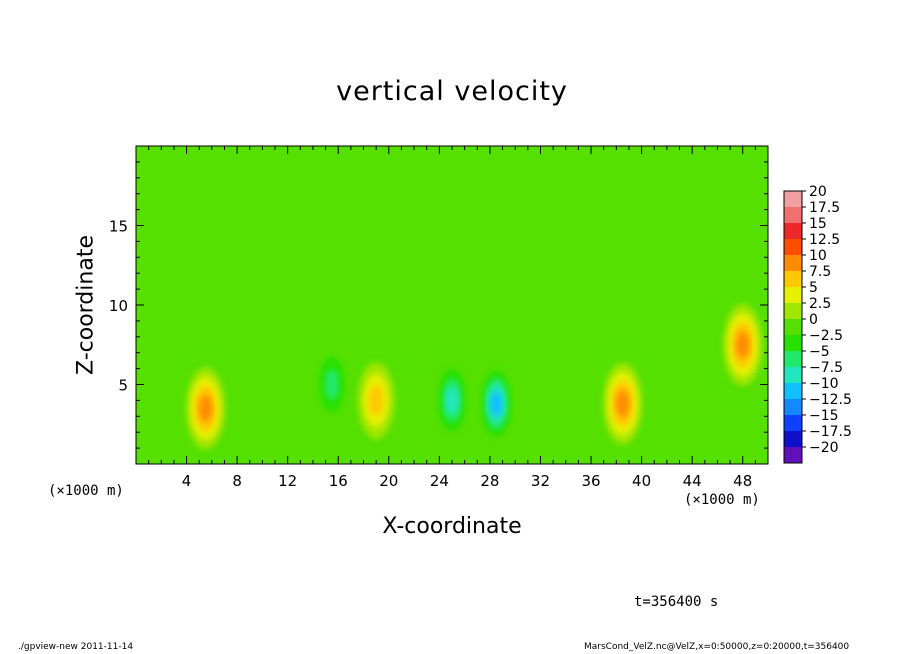 Image resolution: width=904 pixels, height=654 pixels. What do you see at coordinates (813, 288) in the screenshot?
I see `colorbar-label-6: 5` at bounding box center [813, 288].